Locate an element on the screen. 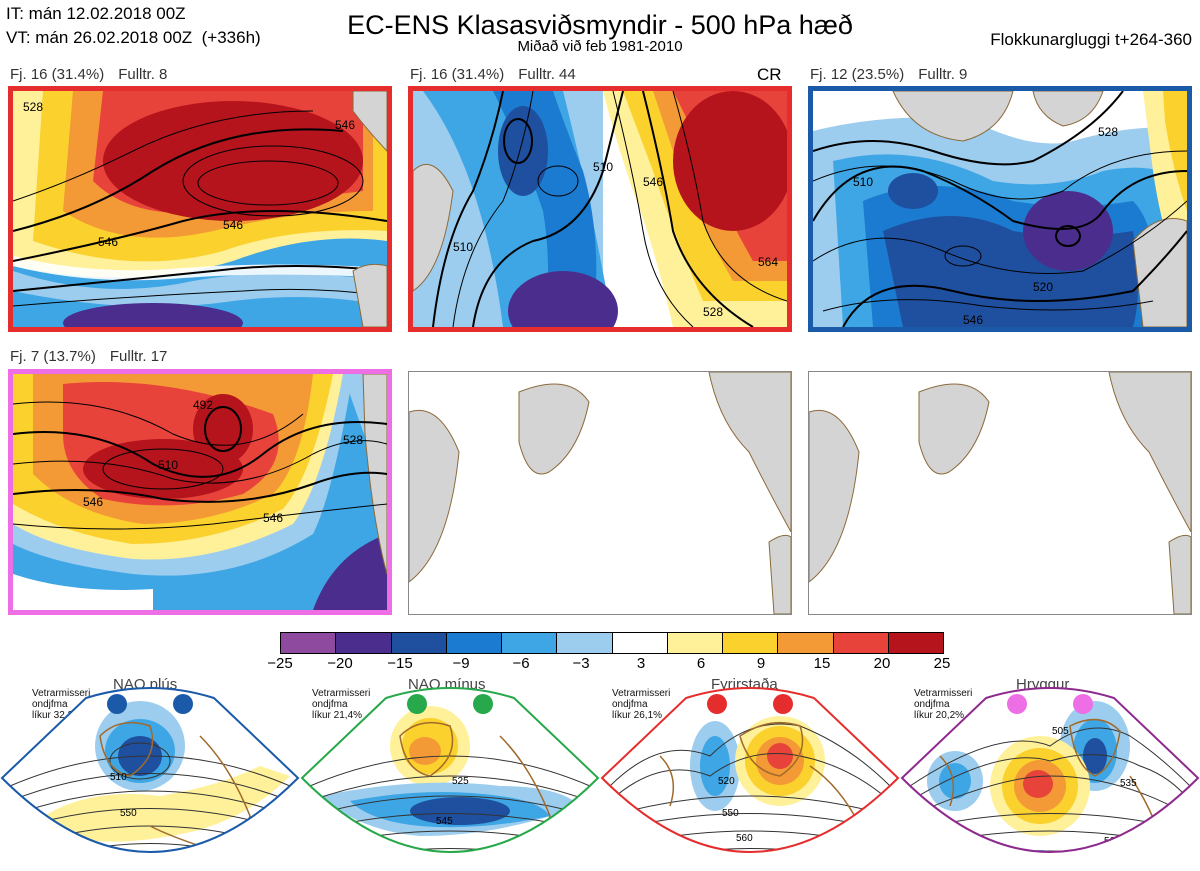 Image resolution: width=1200 pixels, height=871 pixels. anomaly-map-2: 510 510 546 564 528 is located at coordinates (600, 209).